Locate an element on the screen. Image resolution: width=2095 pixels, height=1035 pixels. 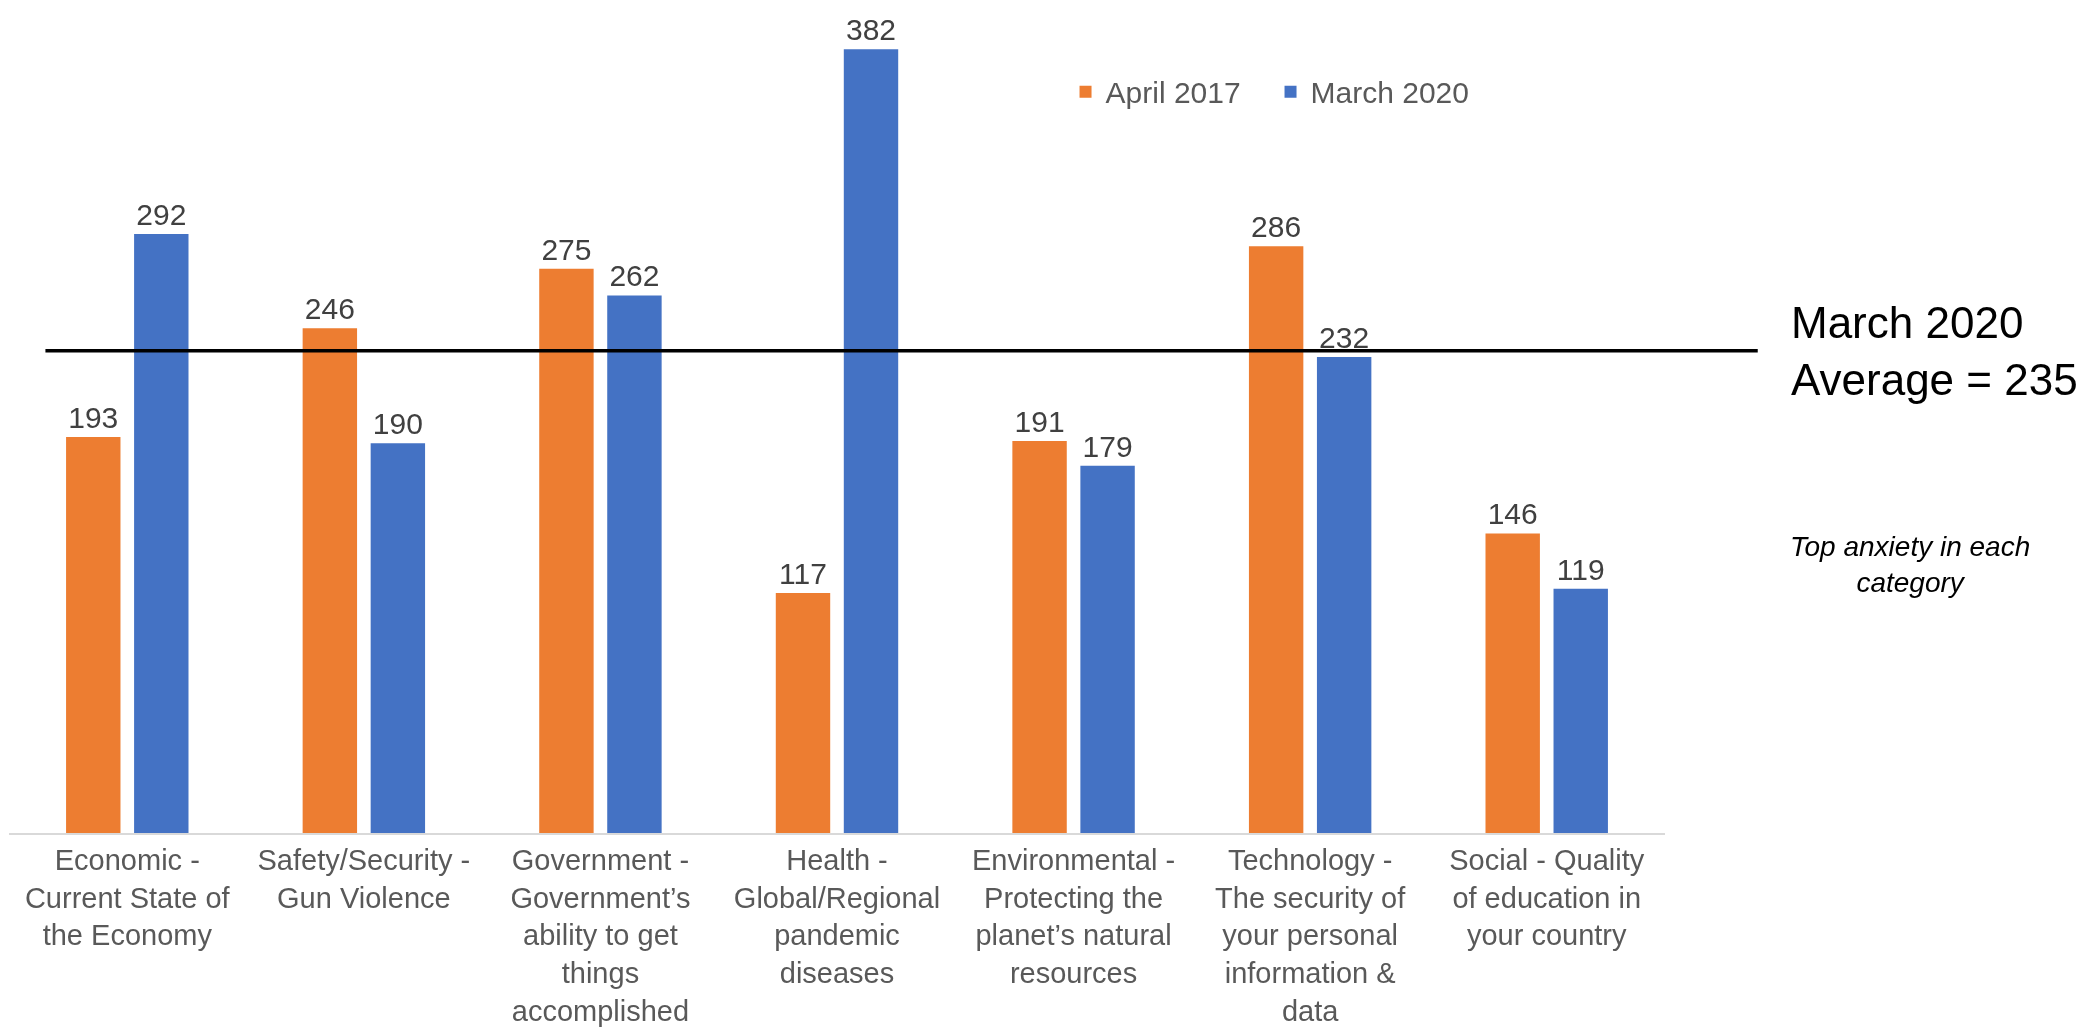
data-label: 193 is located at coordinates (93, 418).